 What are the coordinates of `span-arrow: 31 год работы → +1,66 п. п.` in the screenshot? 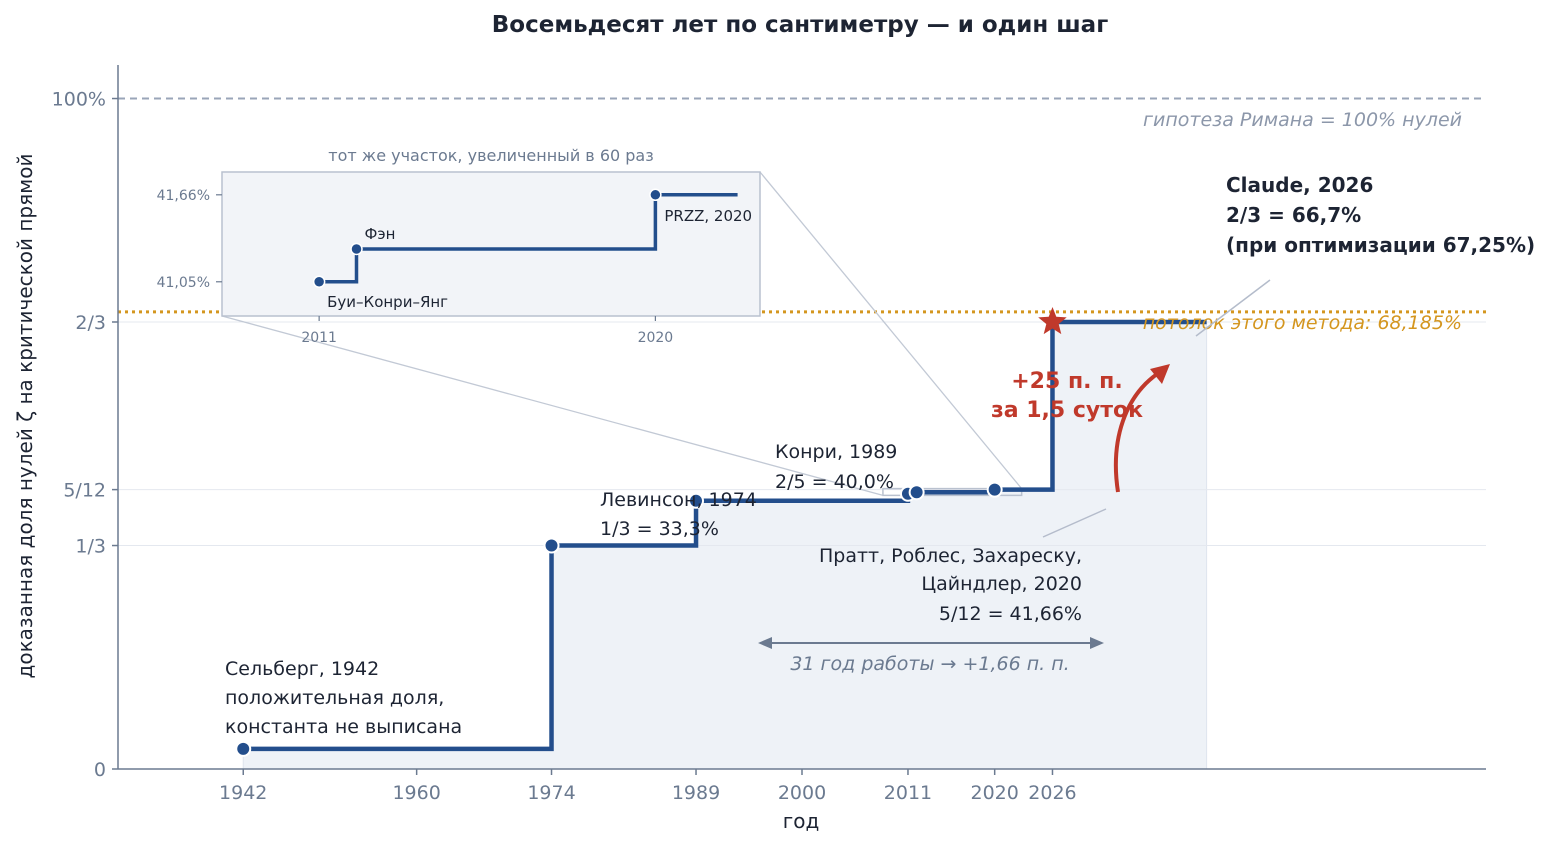 It's located at (931, 656).